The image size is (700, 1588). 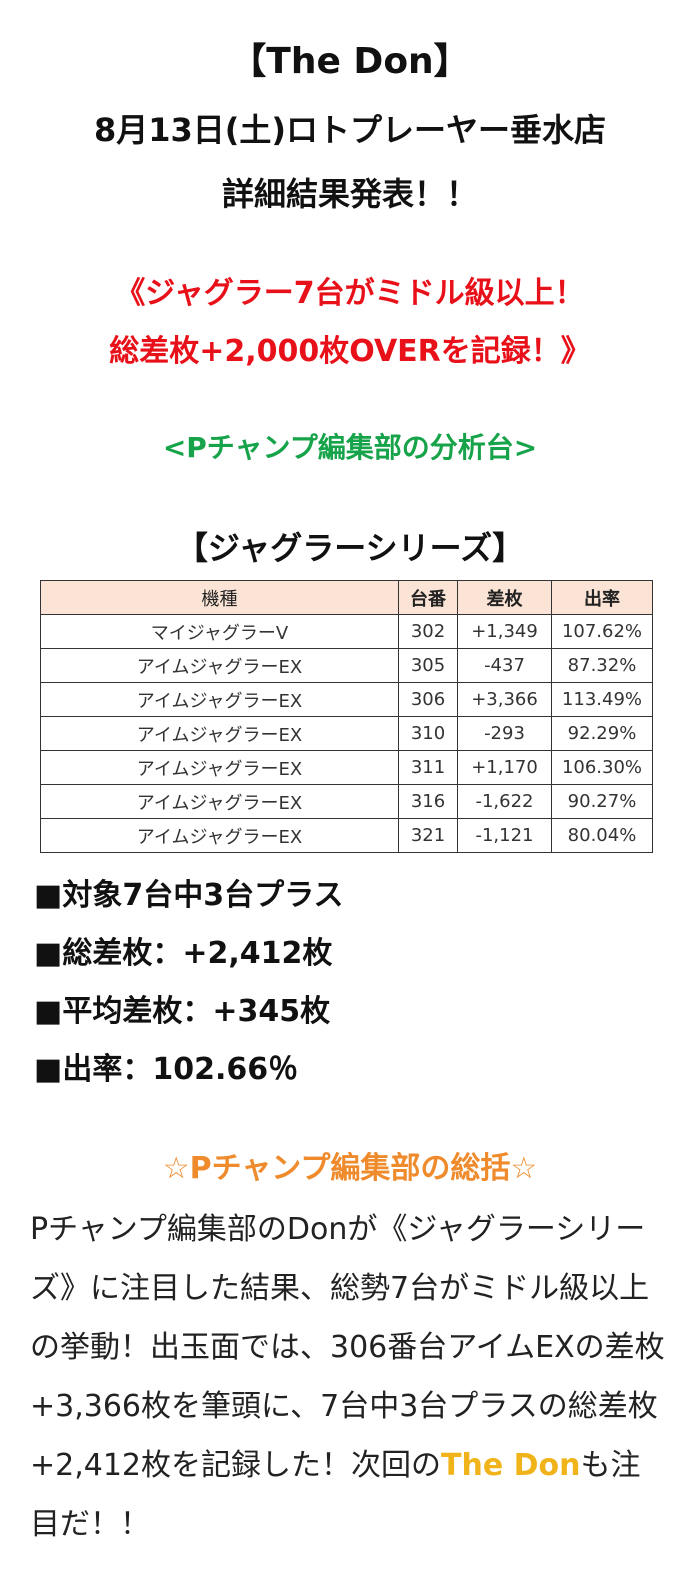 I want to click on event-date-store: 8月13日(土)ロトプレーヤー垂水店, so click(x=350, y=130).